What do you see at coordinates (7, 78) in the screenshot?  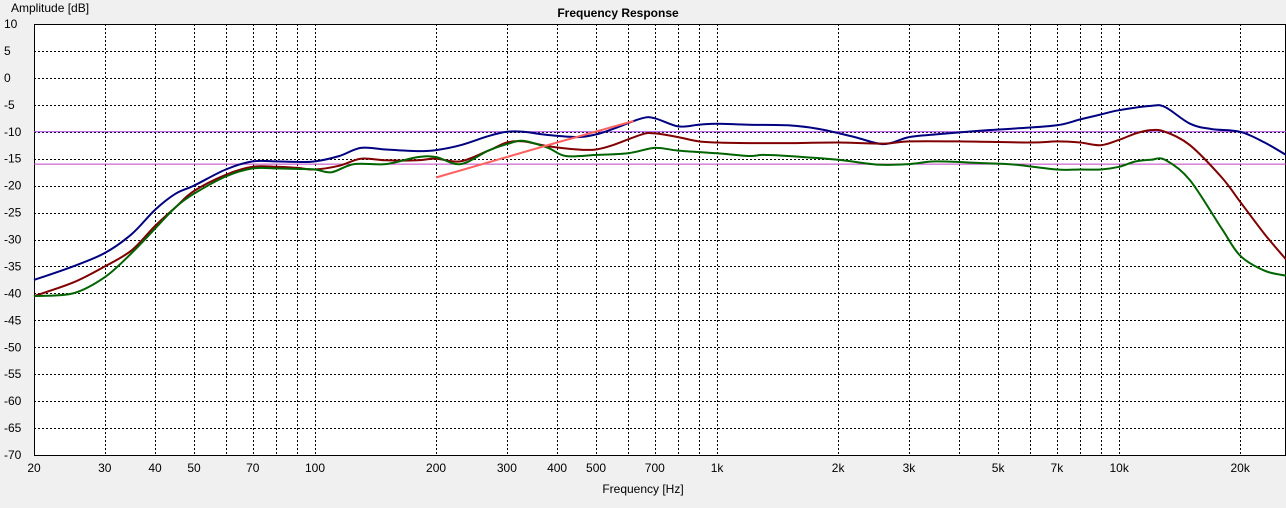 I see `y-tick-label-2: 0` at bounding box center [7, 78].